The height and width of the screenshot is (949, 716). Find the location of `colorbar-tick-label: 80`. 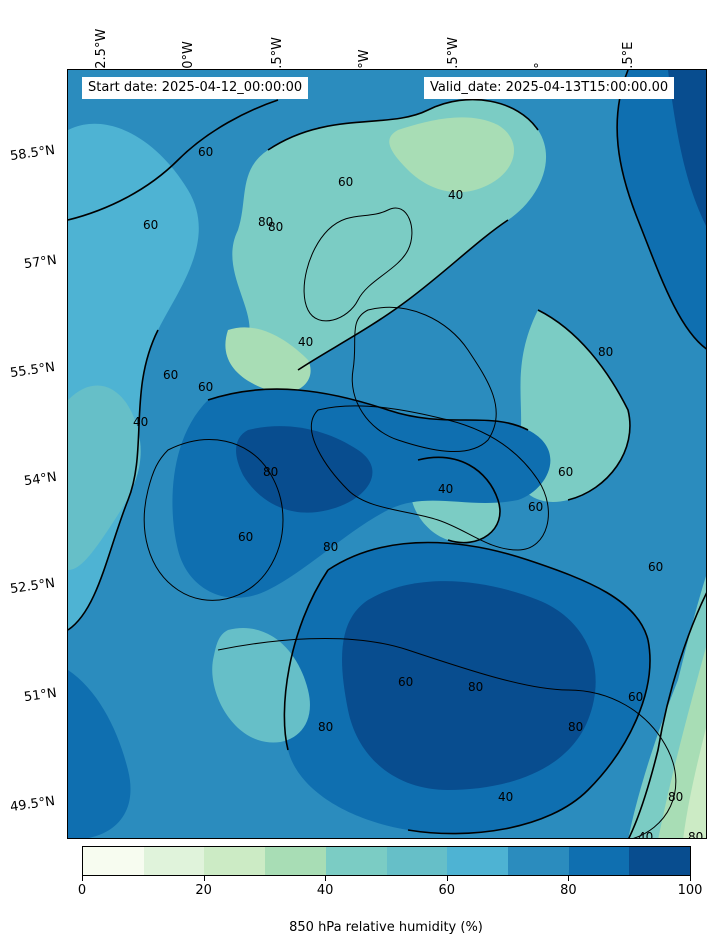

colorbar-tick-label: 80 is located at coordinates (568, 890).